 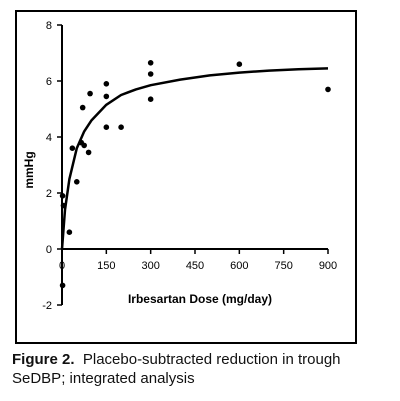 I want to click on x-tick-label: 0, so click(x=62, y=266).